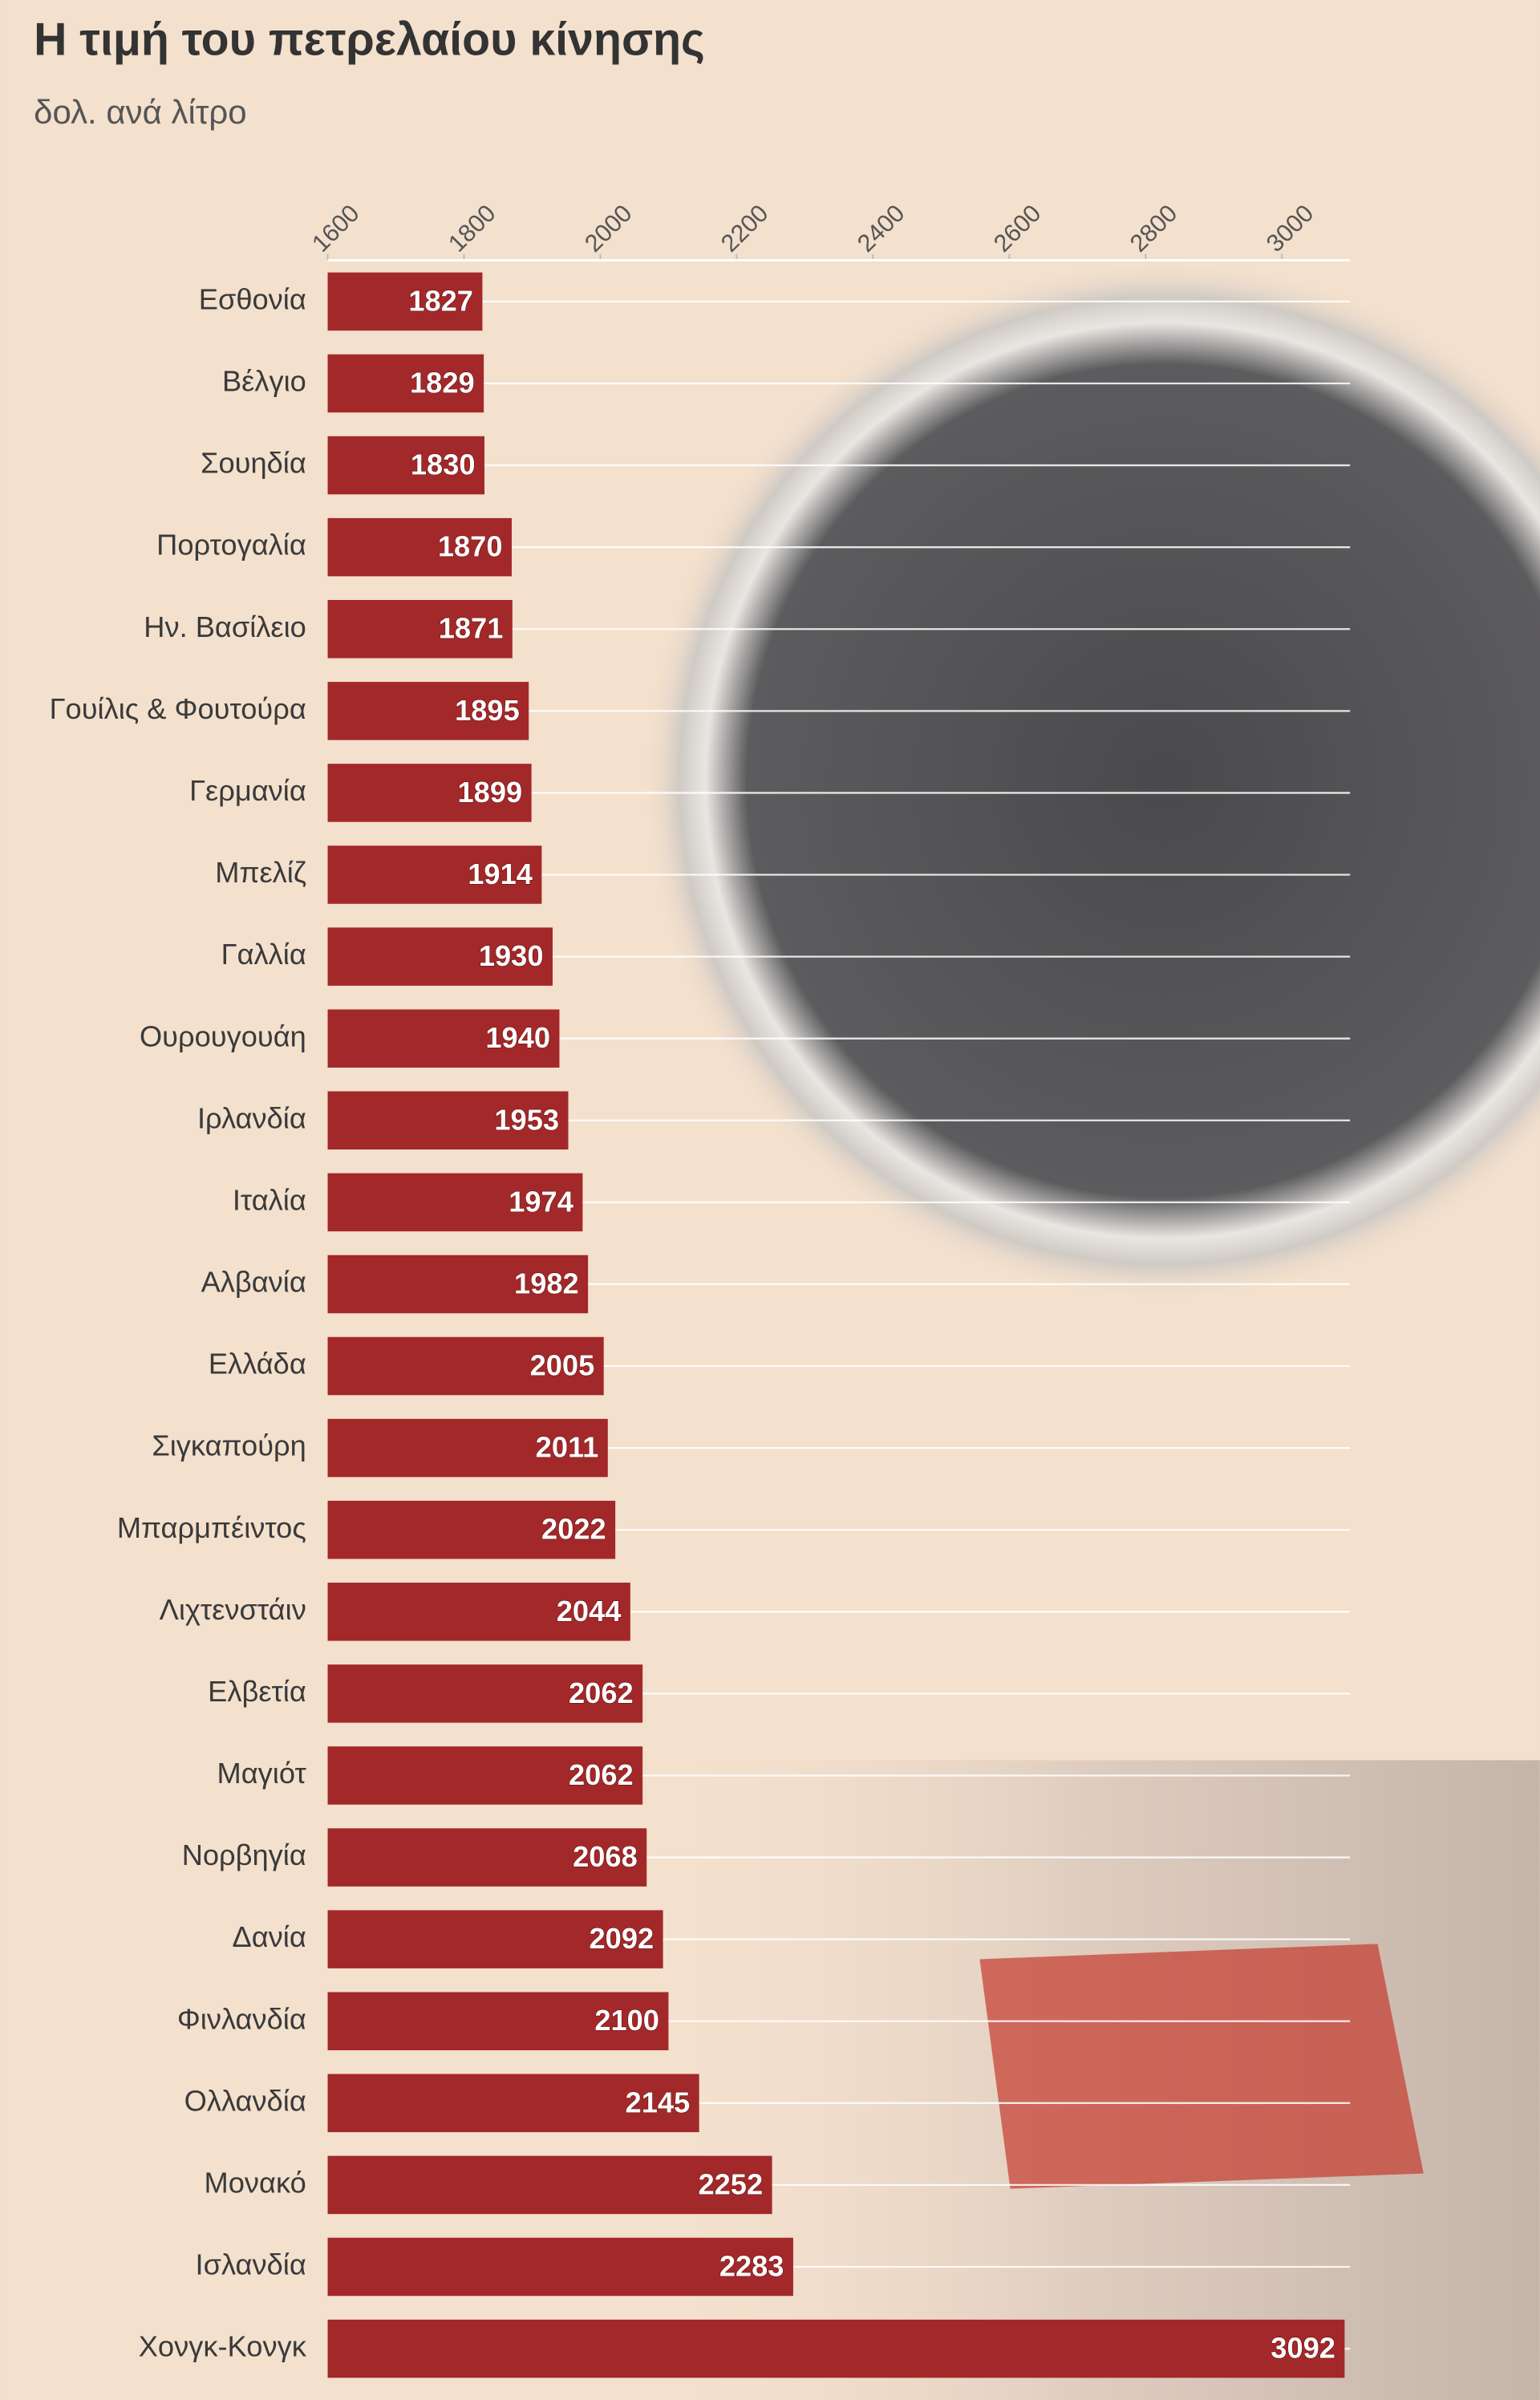 Image resolution: width=1540 pixels, height=2400 pixels. Describe the element at coordinates (244, 1855) in the screenshot. I see `category-label: Νορβηγία` at that location.